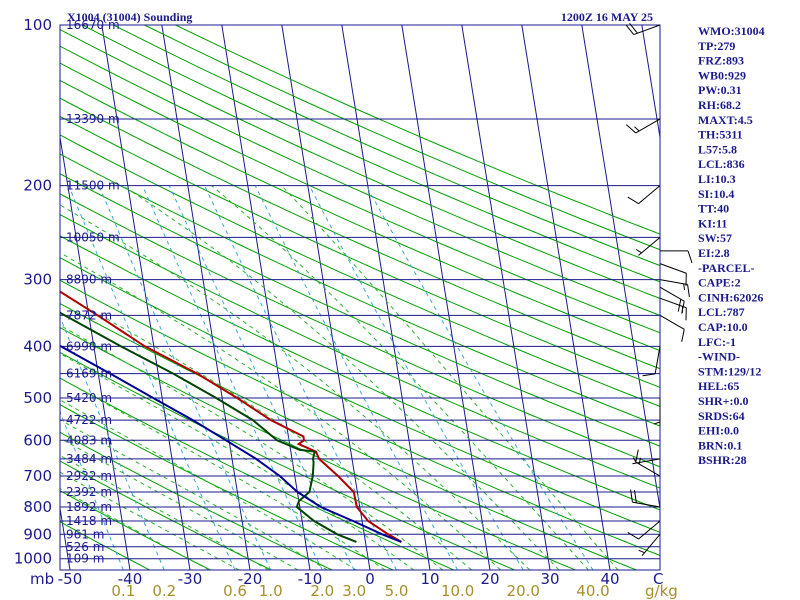 The height and width of the screenshot is (600, 800). Describe the element at coordinates (33, 559) in the screenshot. I see `pressure-tick-label: 1000` at that location.